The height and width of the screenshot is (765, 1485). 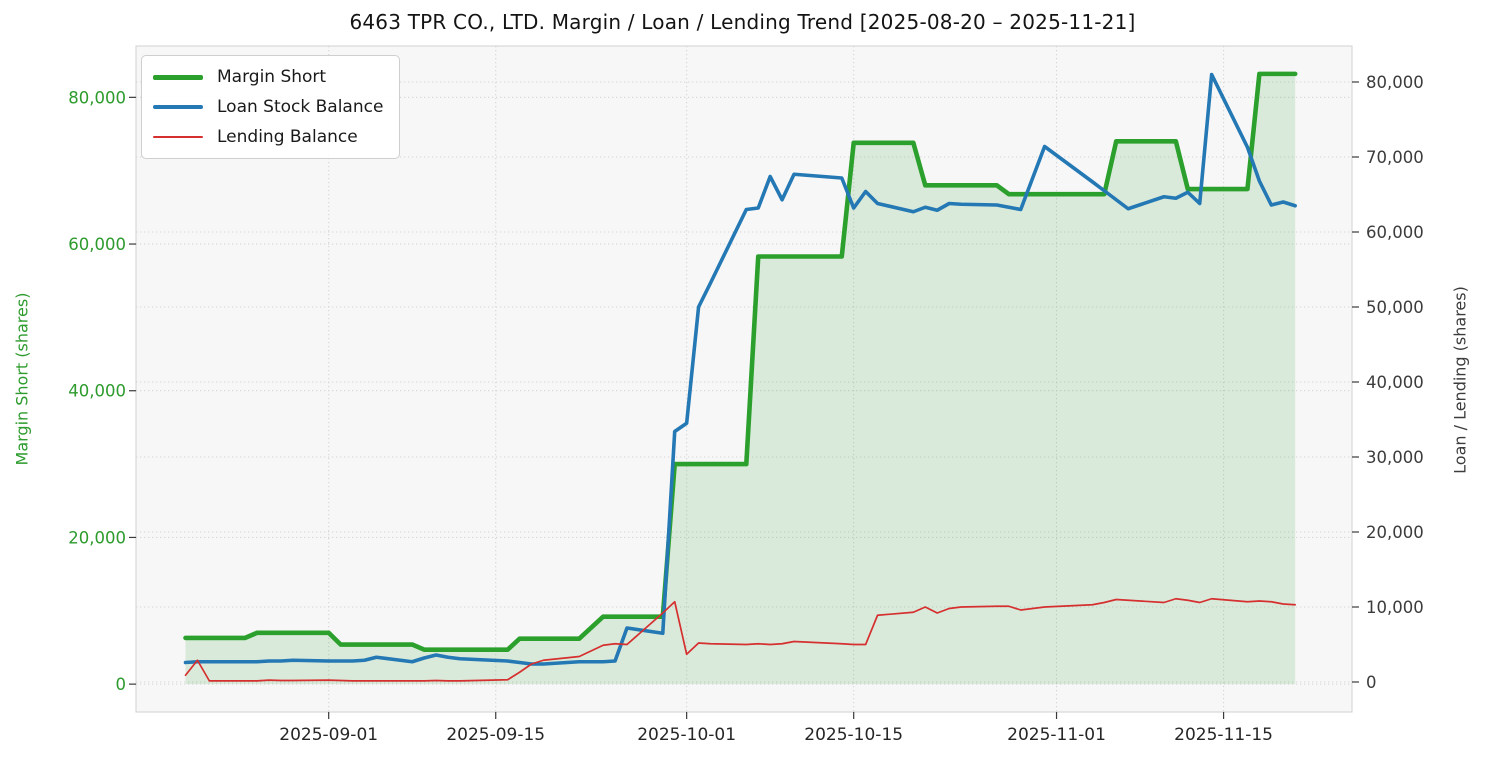 What do you see at coordinates (853, 735) in the screenshot?
I see `x-tick-label: 2025-10-15` at bounding box center [853, 735].